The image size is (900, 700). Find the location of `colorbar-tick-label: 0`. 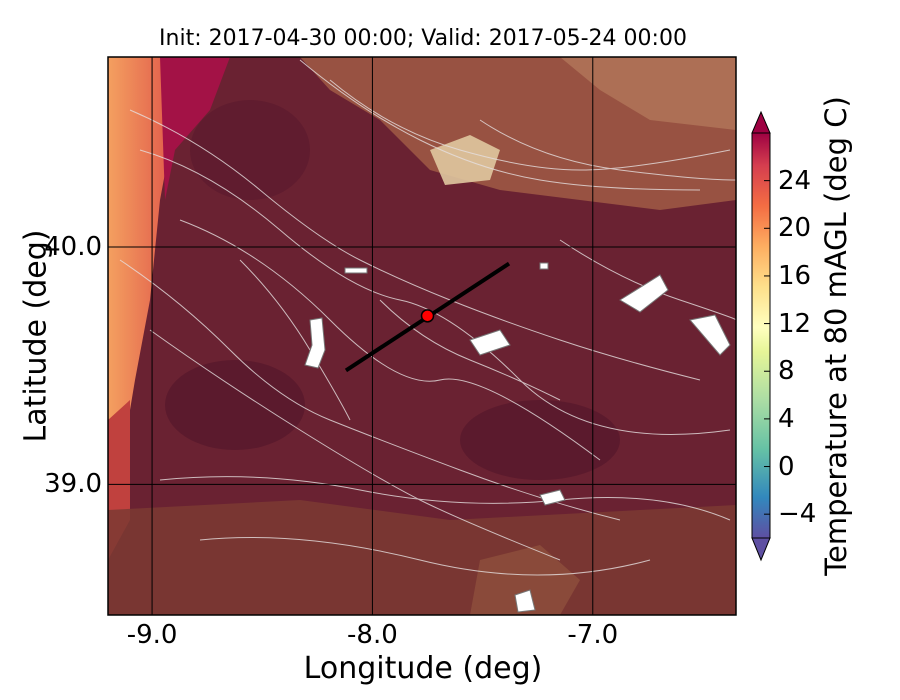

colorbar-tick-label: 0 is located at coordinates (786, 466).